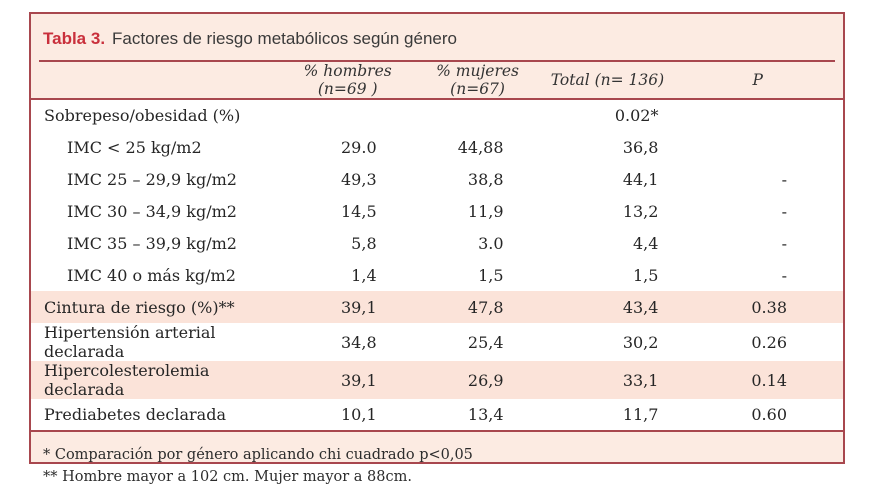  I want to click on row-label: IMC < 25 kg/m2, so click(157, 147).